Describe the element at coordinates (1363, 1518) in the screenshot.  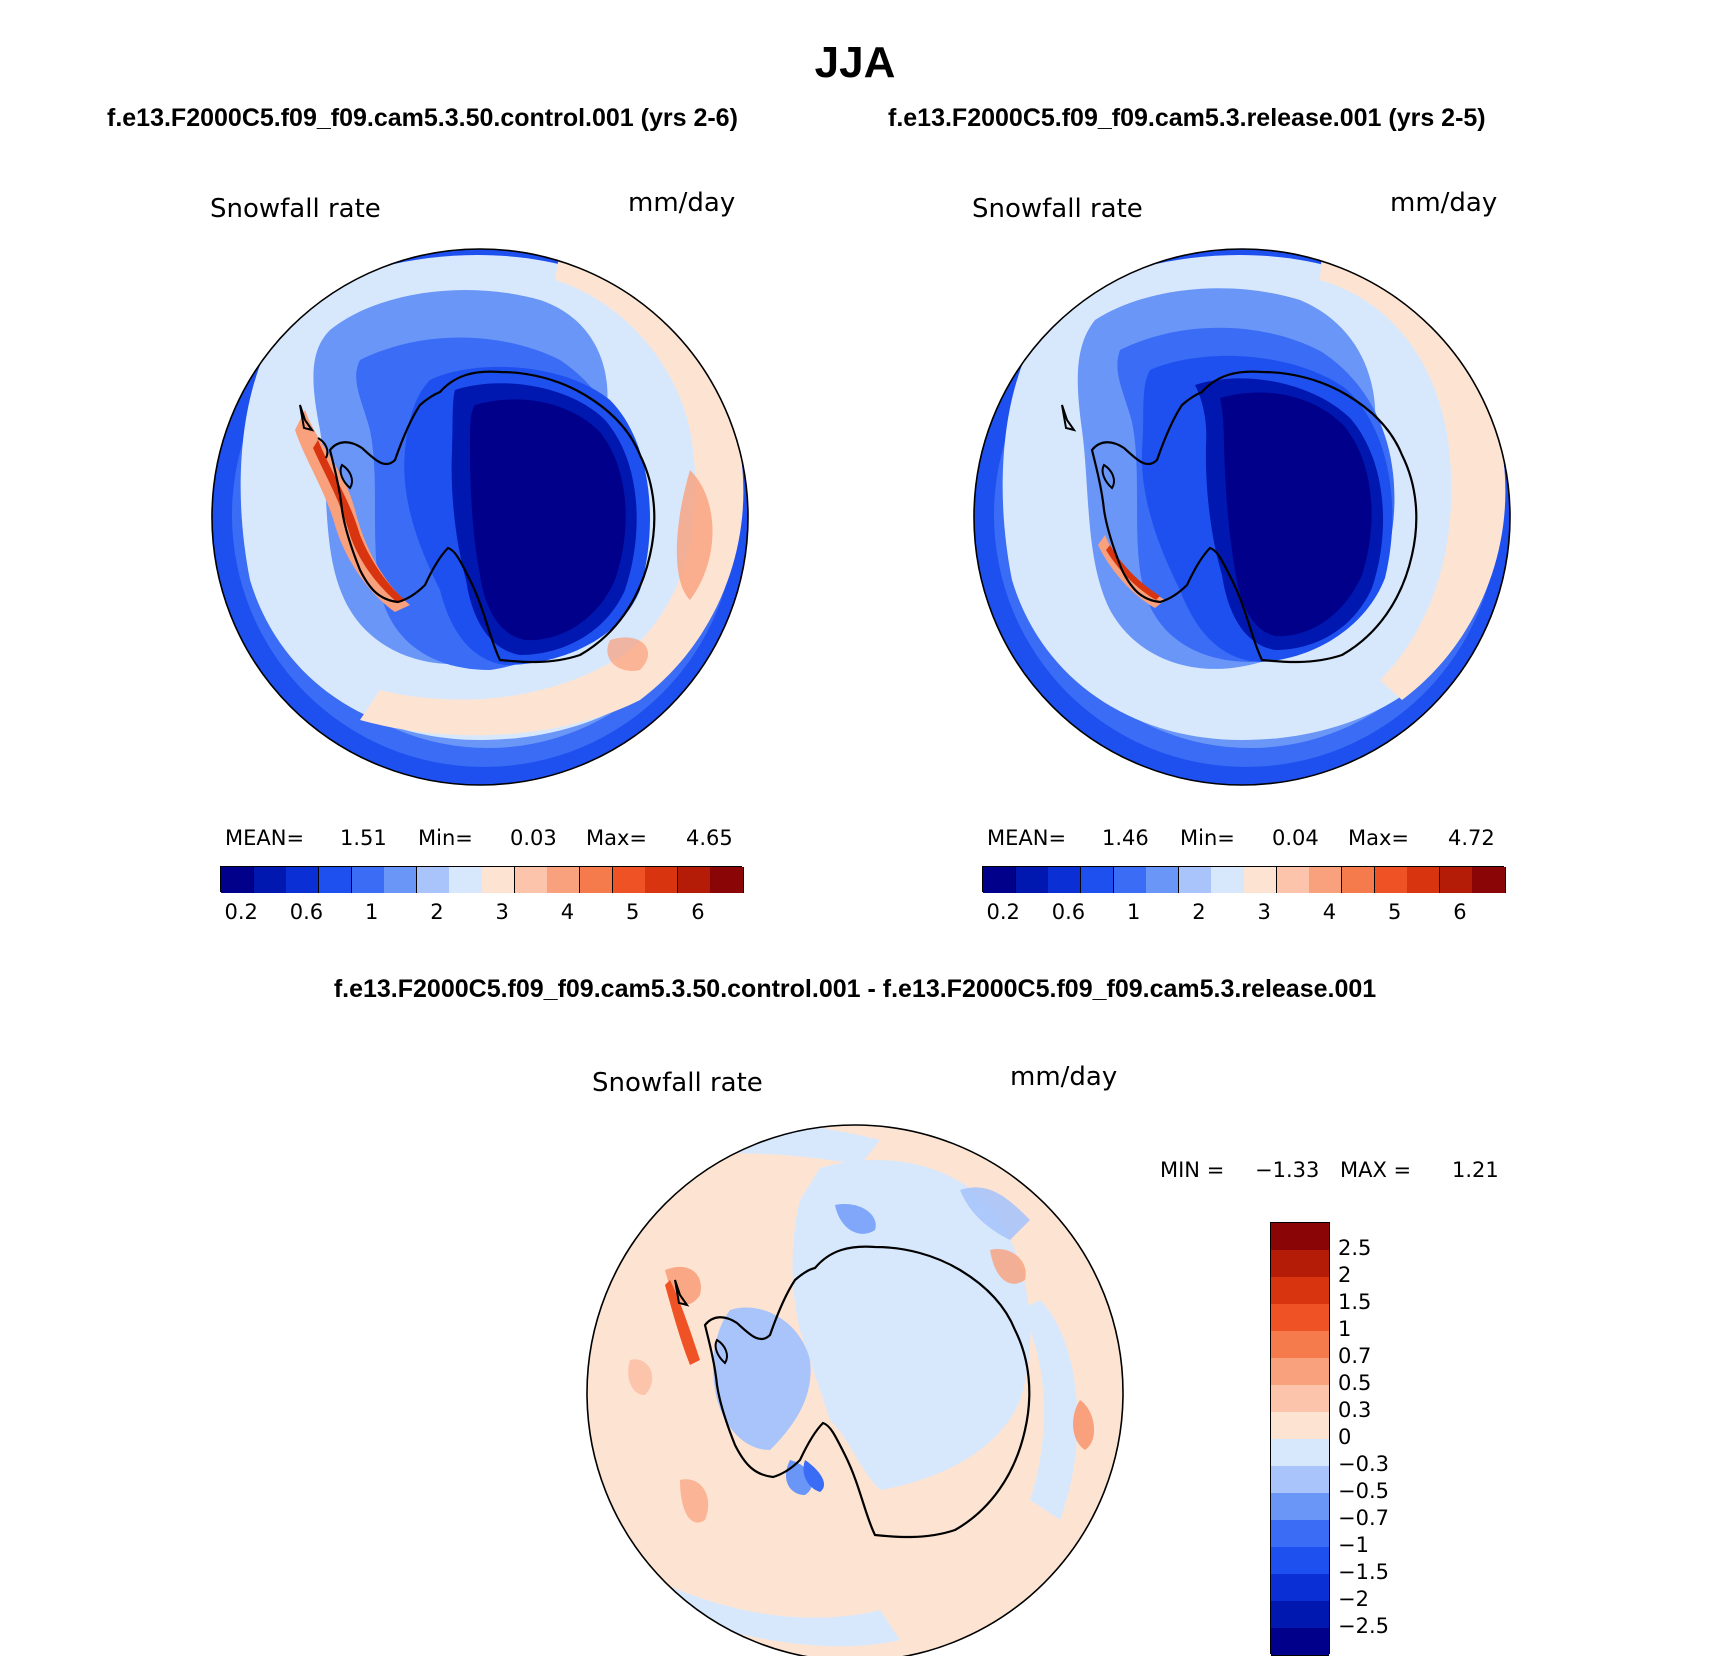
I see `diff-colorbar-tick-label: −0.7` at that location.